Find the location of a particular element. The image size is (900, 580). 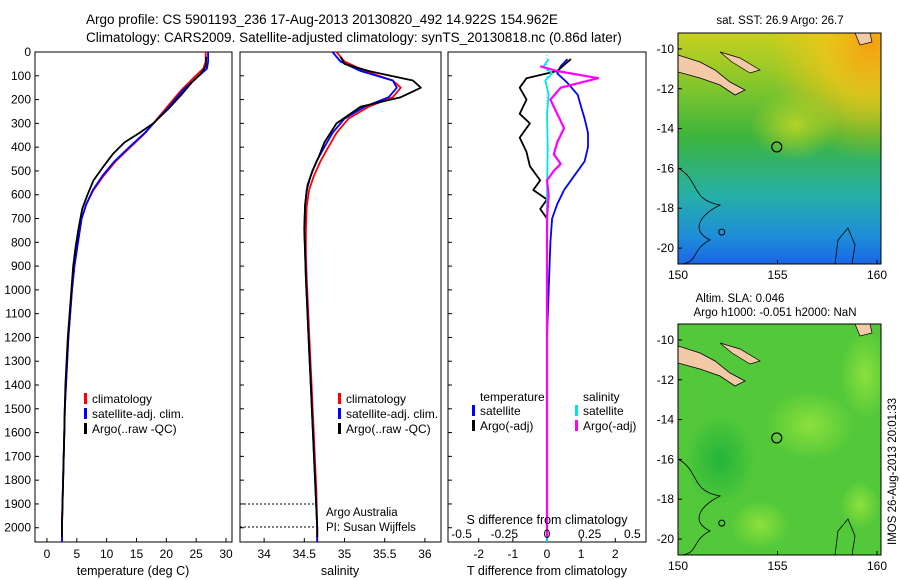

salinity-x-ticks: 34 34.5 35 35.5 36 is located at coordinates (344, 549).